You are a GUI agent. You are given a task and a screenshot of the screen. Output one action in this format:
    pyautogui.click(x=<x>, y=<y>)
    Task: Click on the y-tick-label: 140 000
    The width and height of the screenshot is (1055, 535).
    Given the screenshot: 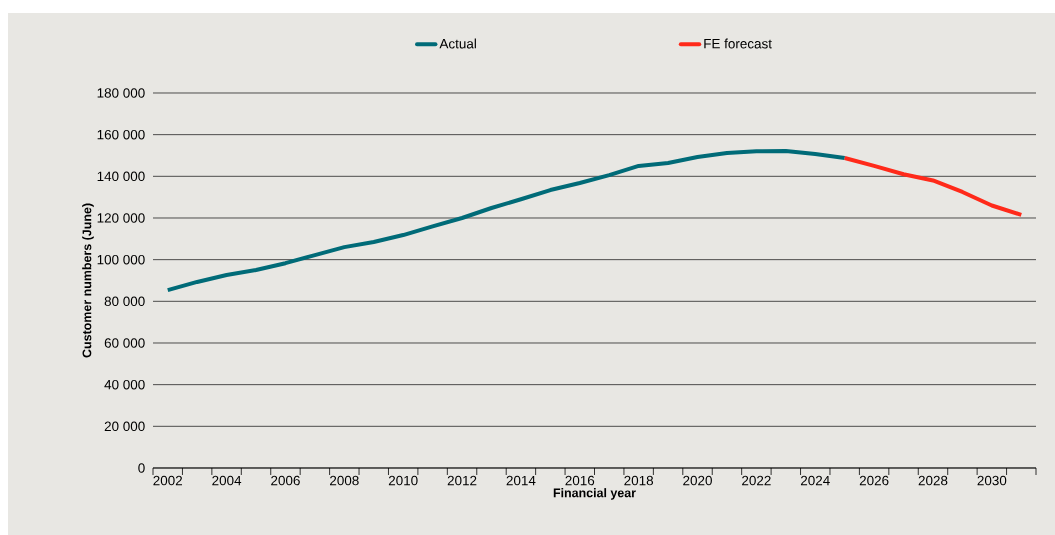 What is the action you would take?
    pyautogui.click(x=121, y=176)
    